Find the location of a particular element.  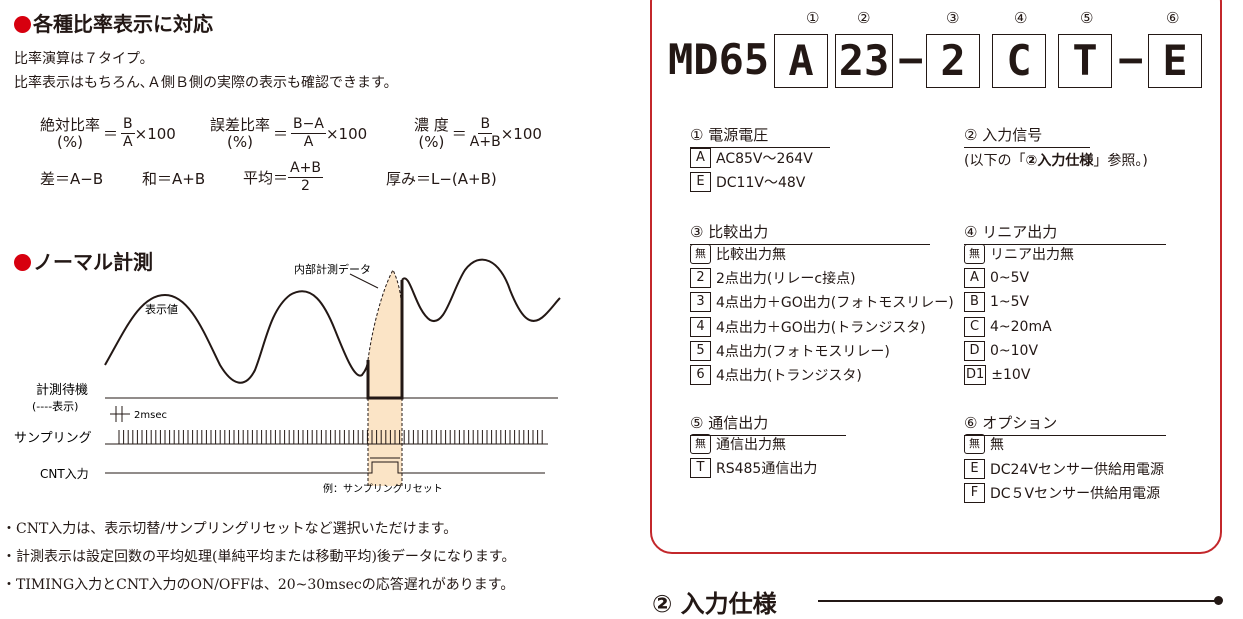

input-spec-heading: ② 入力仕様 is located at coordinates (714, 604).